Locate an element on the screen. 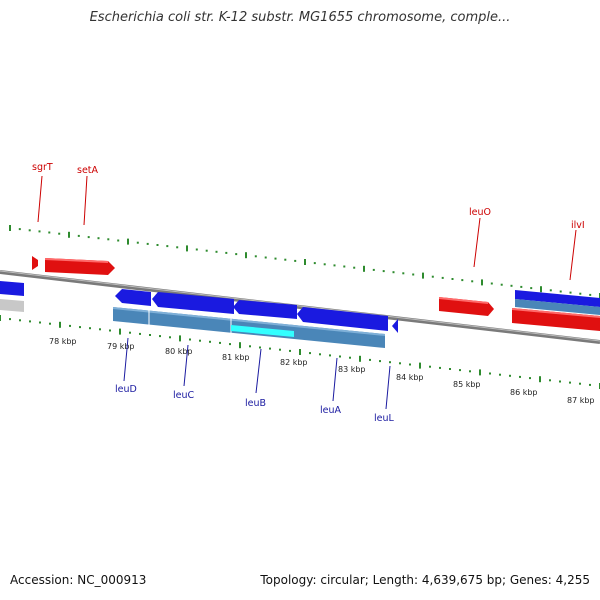 Image resolution: width=600 pixels, height=600 pixels. gene-label-sgrT: sgrT is located at coordinates (42, 167).